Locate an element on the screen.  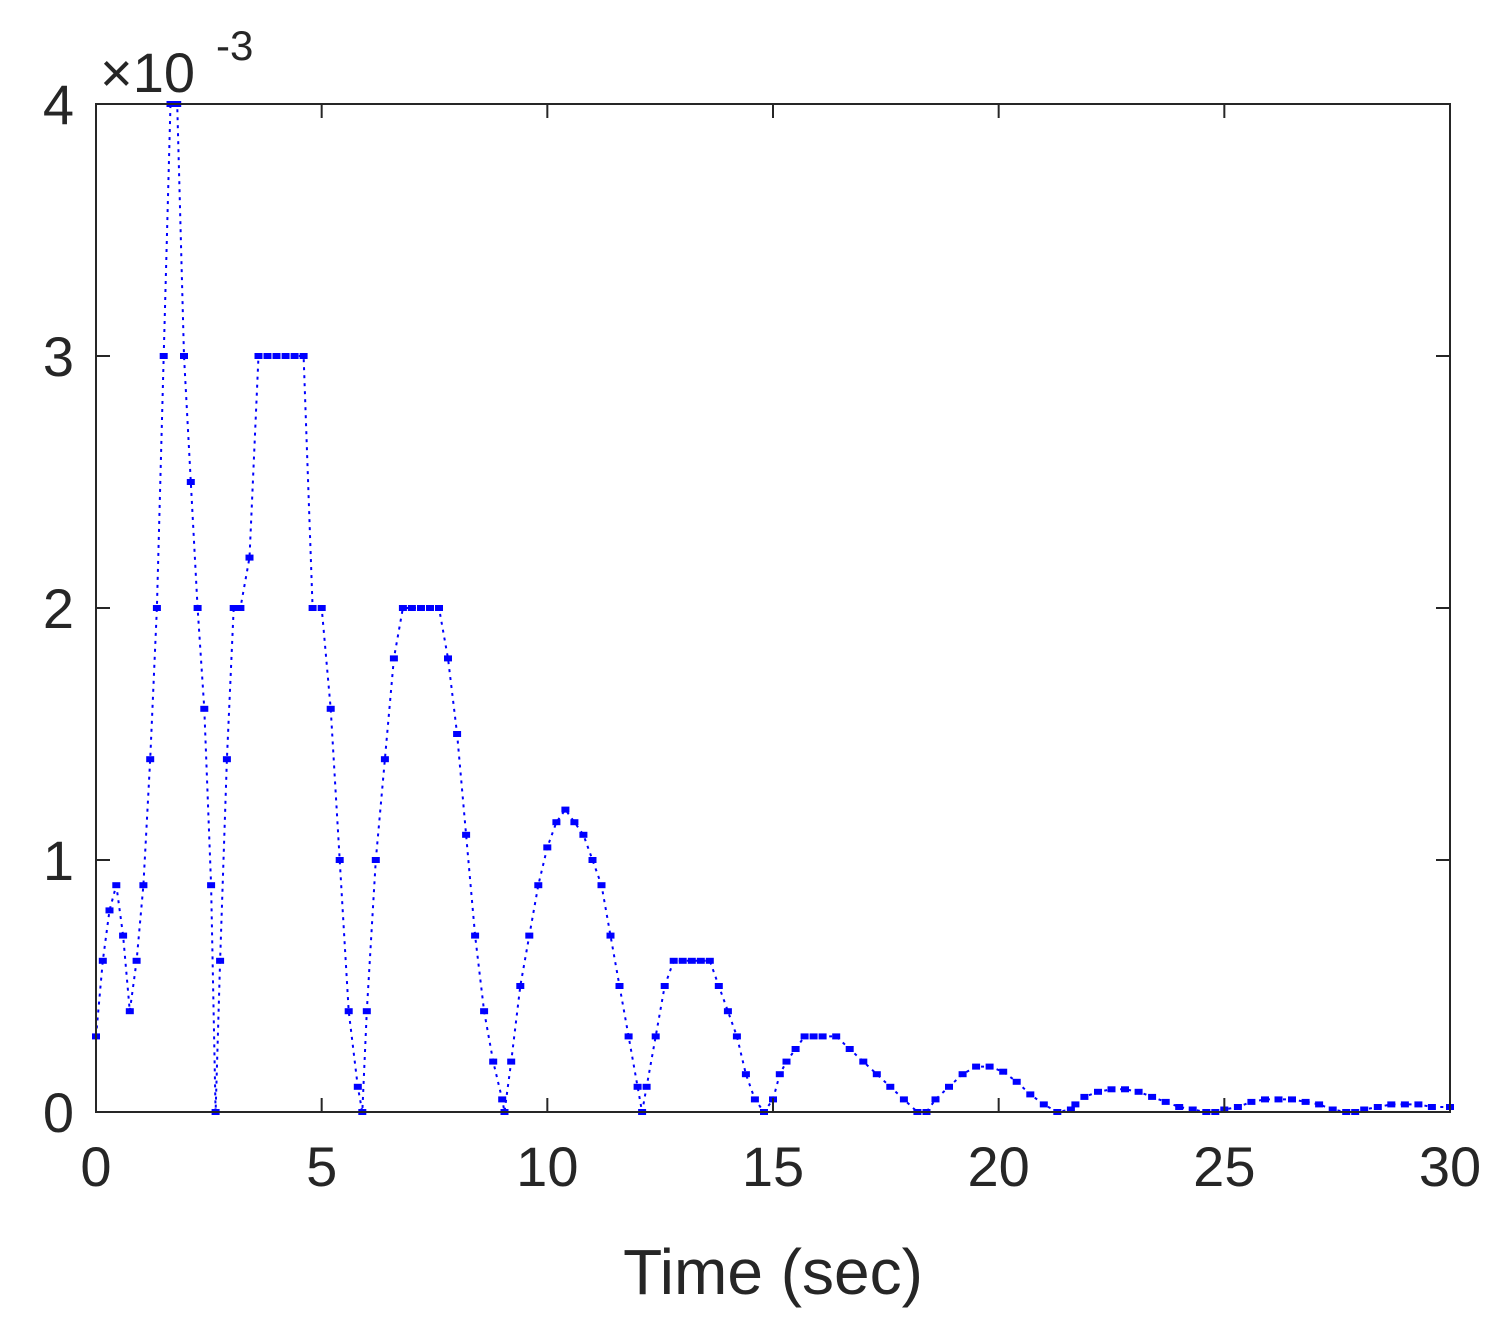
y-tick-label: 2 is located at coordinates (58, 608).